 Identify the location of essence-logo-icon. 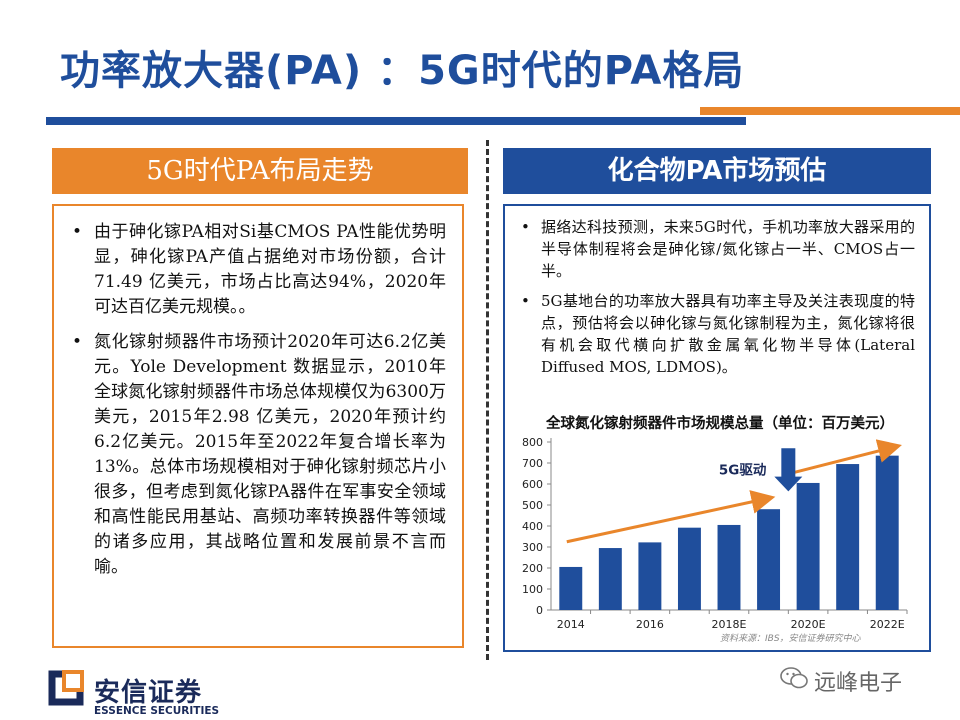
(66, 688).